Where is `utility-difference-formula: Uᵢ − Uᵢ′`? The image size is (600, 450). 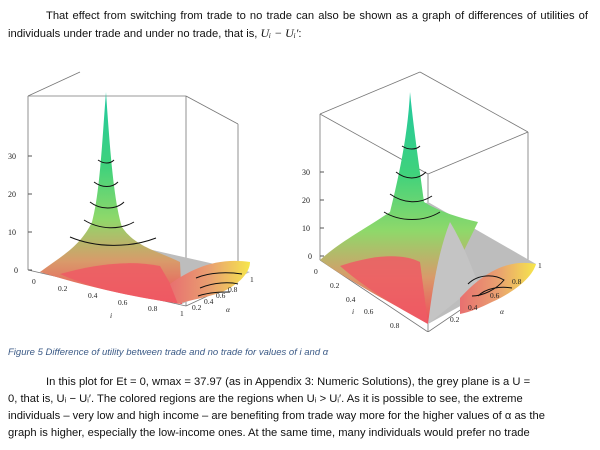
utility-difference-formula: Uᵢ − Uᵢ′ is located at coordinates (279, 33).